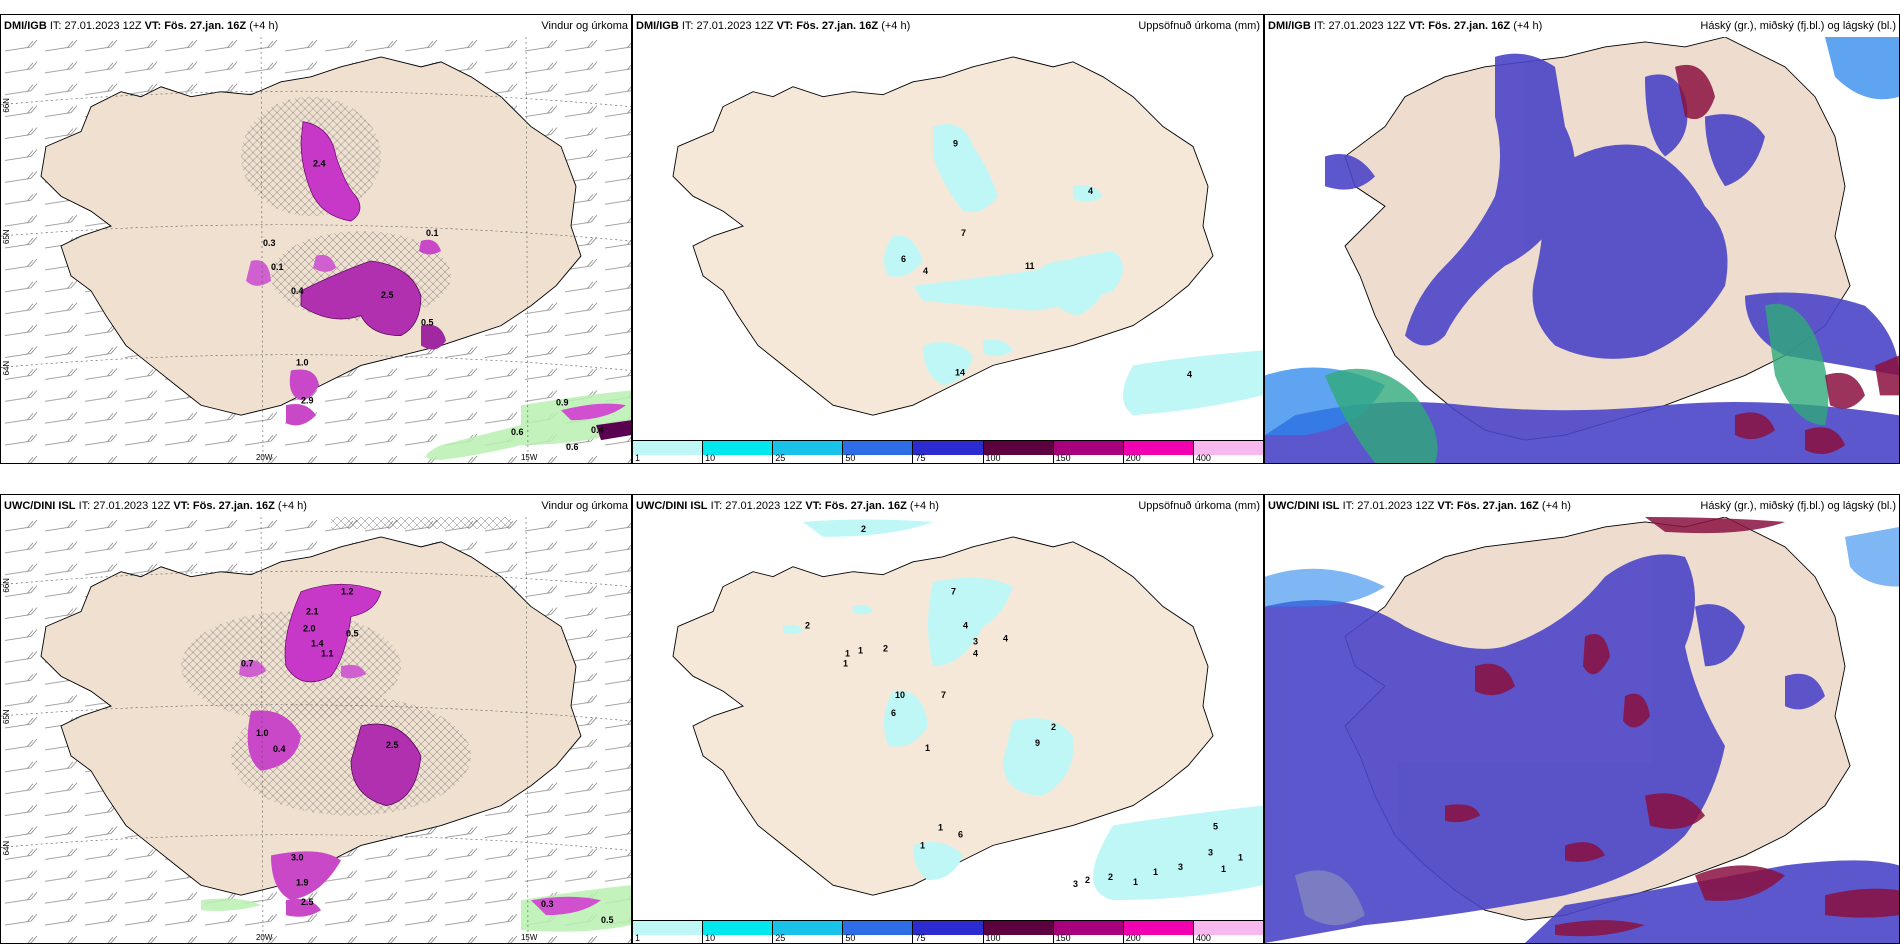 The image size is (1900, 950). Describe the element at coordinates (780, 938) in the screenshot. I see `colorbar-label: 25` at that location.